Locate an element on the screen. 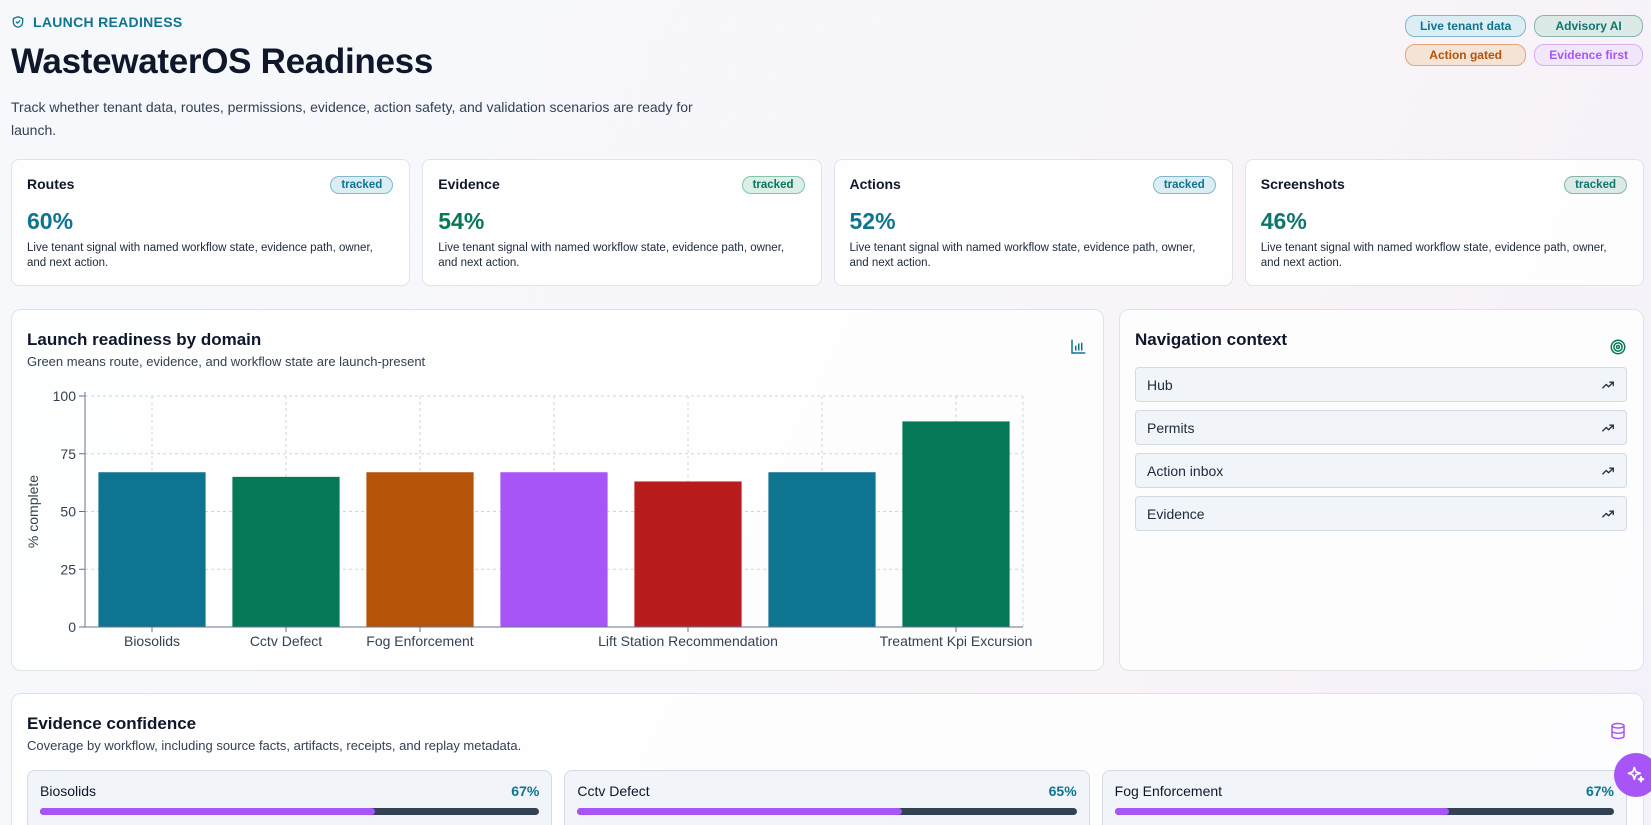  y-tick-label: 0 is located at coordinates (72, 627).